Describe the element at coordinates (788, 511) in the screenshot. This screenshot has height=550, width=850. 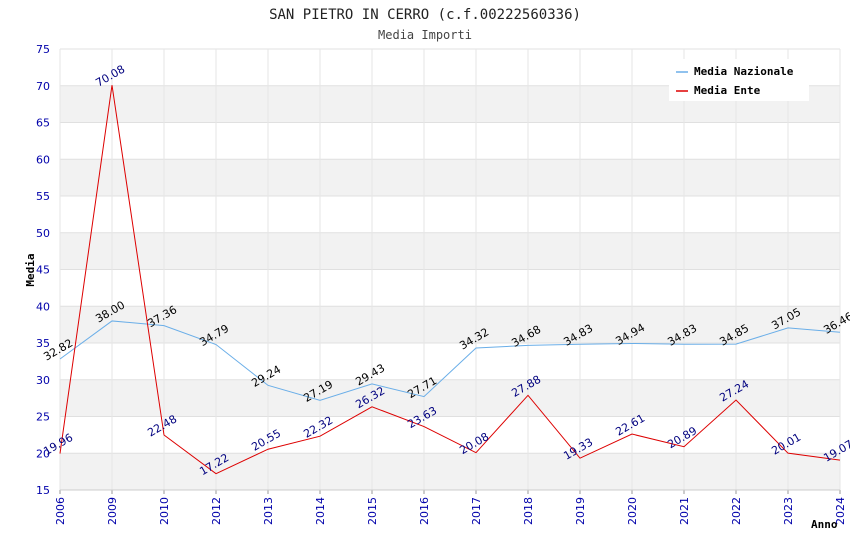
I see `x-tick-label: 2023` at that location.